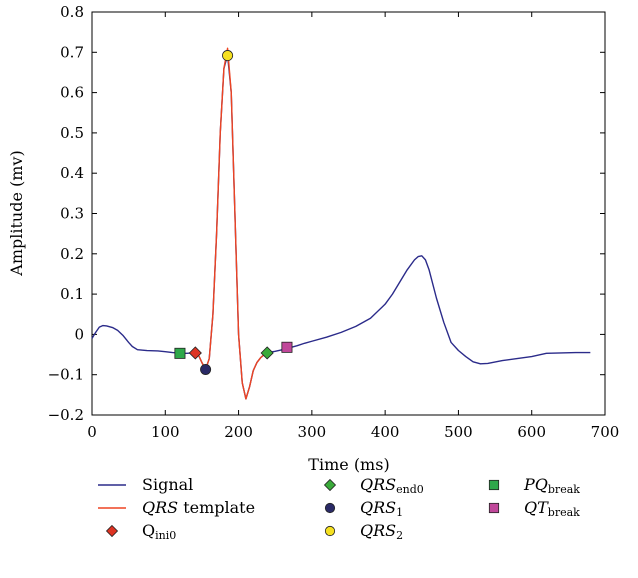 This screenshot has width=638, height=578. Describe the element at coordinates (167, 484) in the screenshot. I see `legend-label: Signal` at that location.